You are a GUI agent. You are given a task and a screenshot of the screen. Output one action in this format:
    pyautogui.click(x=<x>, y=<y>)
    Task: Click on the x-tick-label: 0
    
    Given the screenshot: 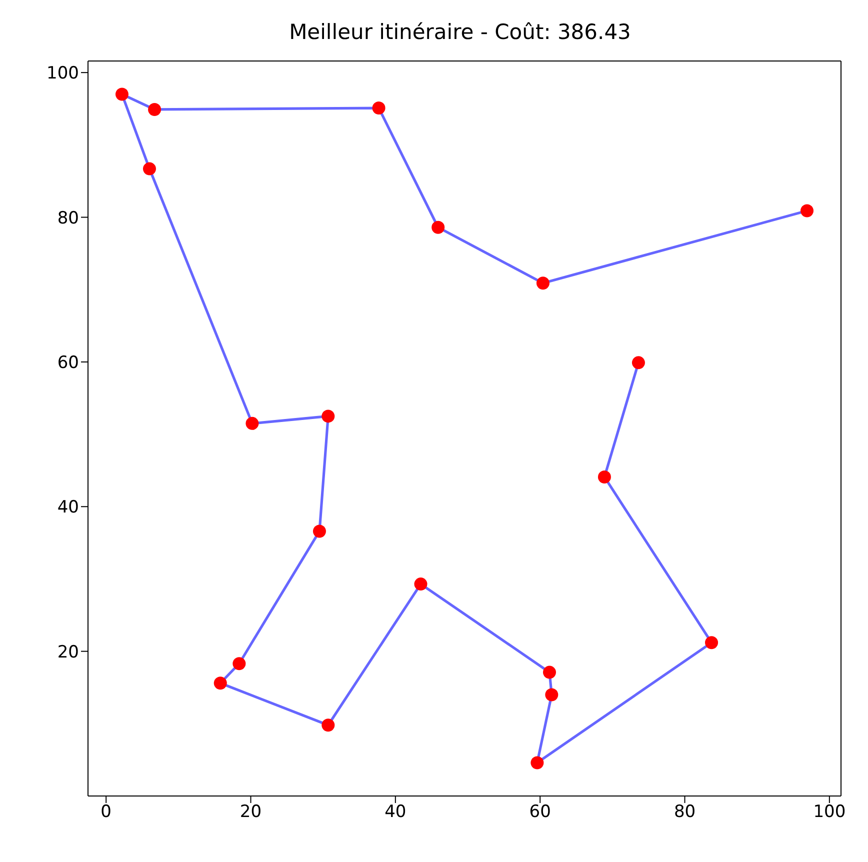 What is the action you would take?
    pyautogui.click(x=106, y=812)
    